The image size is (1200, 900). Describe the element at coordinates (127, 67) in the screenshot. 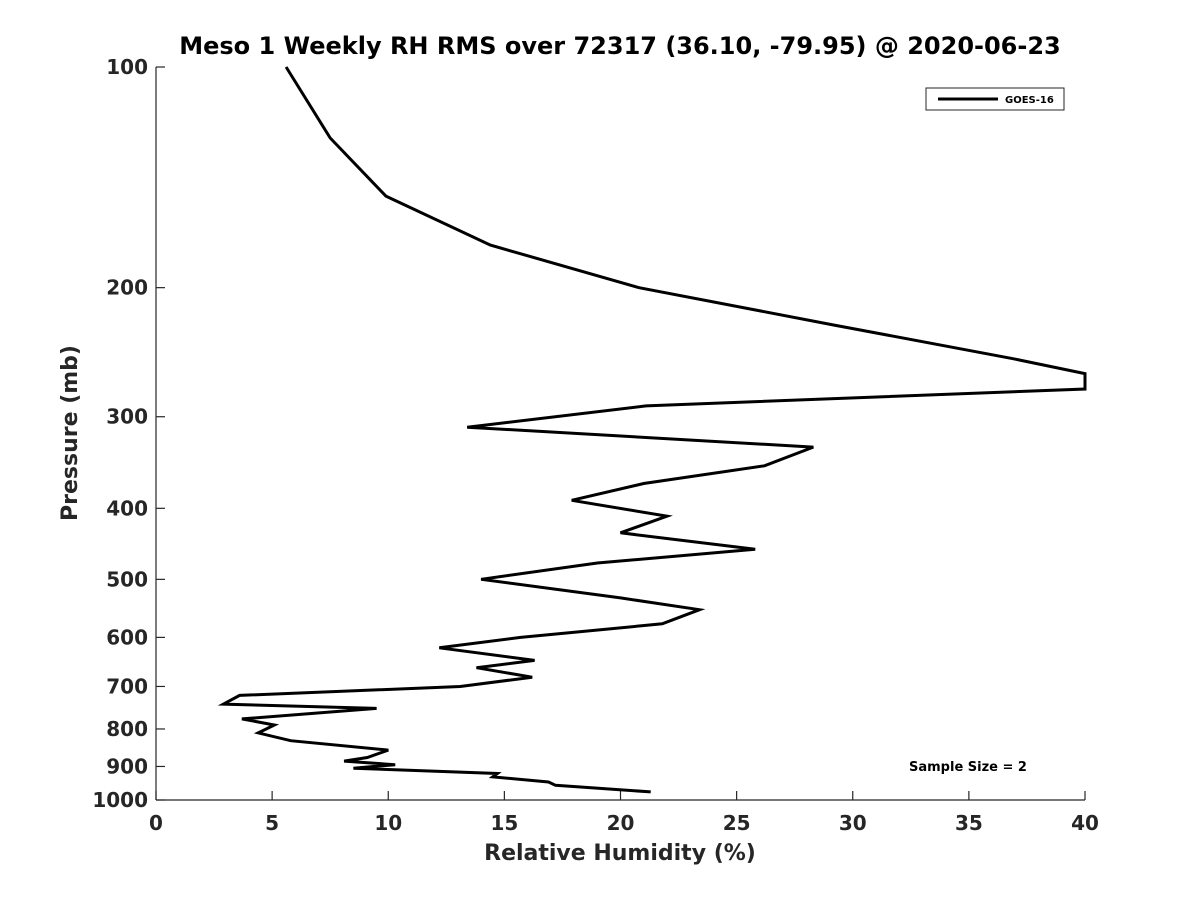

I see `y-tick-label: 100` at that location.